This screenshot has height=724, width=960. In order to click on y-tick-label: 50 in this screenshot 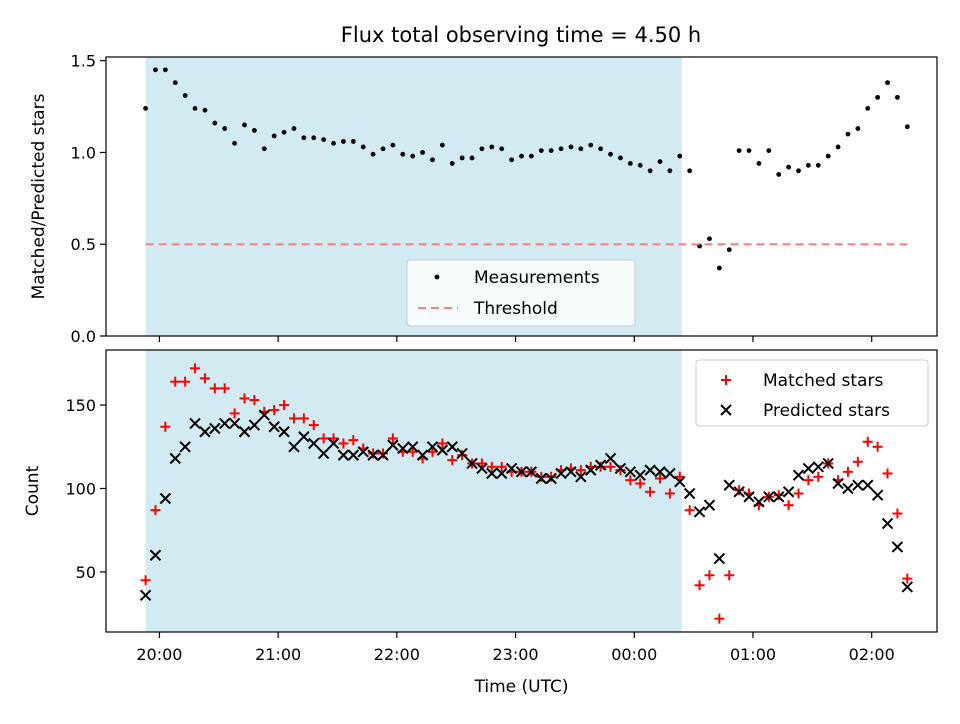, I will do `click(86, 572)`.